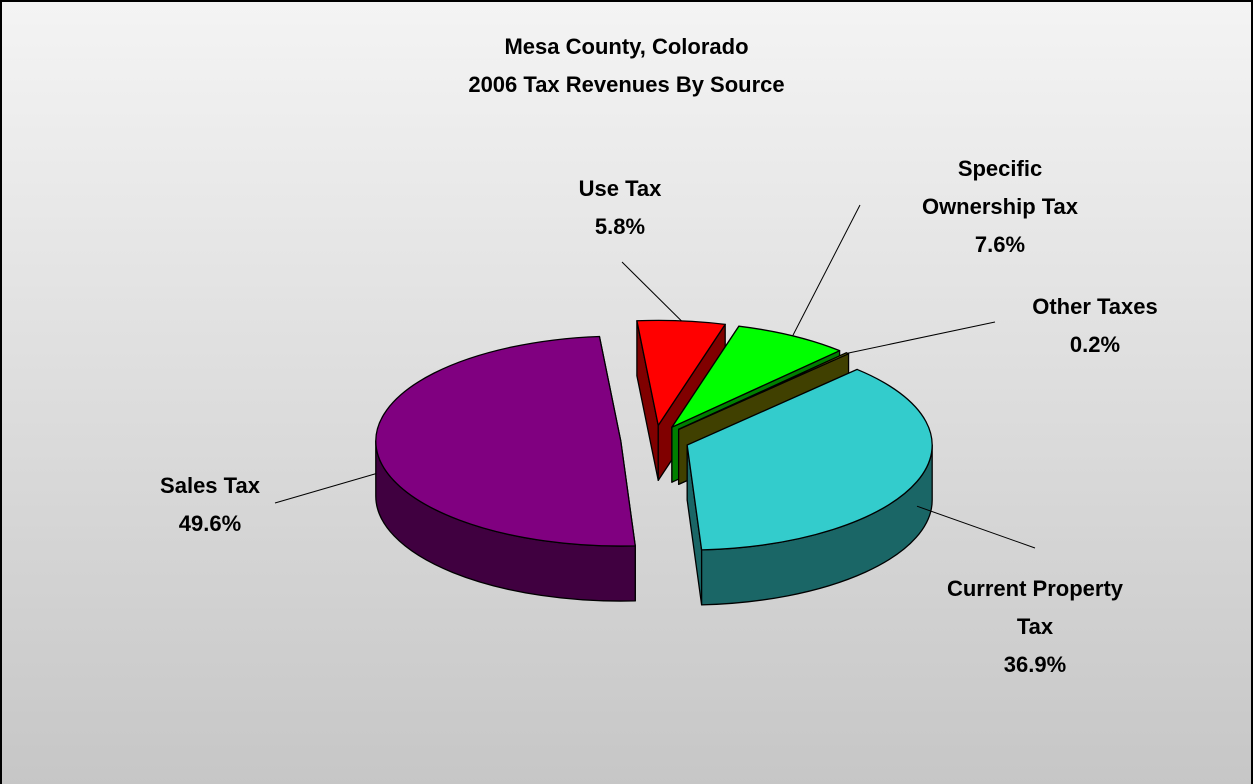 Image resolution: width=1253 pixels, height=784 pixels. What do you see at coordinates (1000, 187) in the screenshot?
I see `category-label: Specific Ownership Tax` at bounding box center [1000, 187].